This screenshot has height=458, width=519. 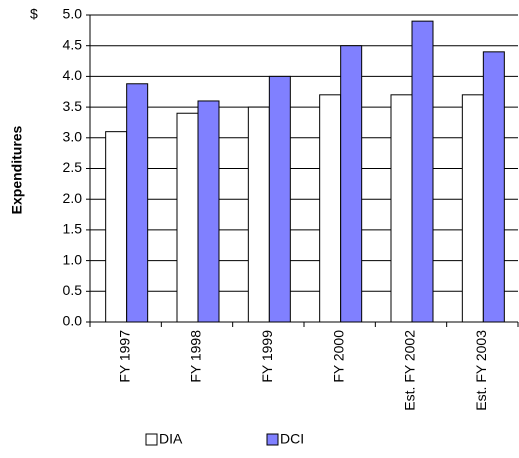 What do you see at coordinates (73, 75) in the screenshot?
I see `y-tick-label: 4.0` at bounding box center [73, 75].